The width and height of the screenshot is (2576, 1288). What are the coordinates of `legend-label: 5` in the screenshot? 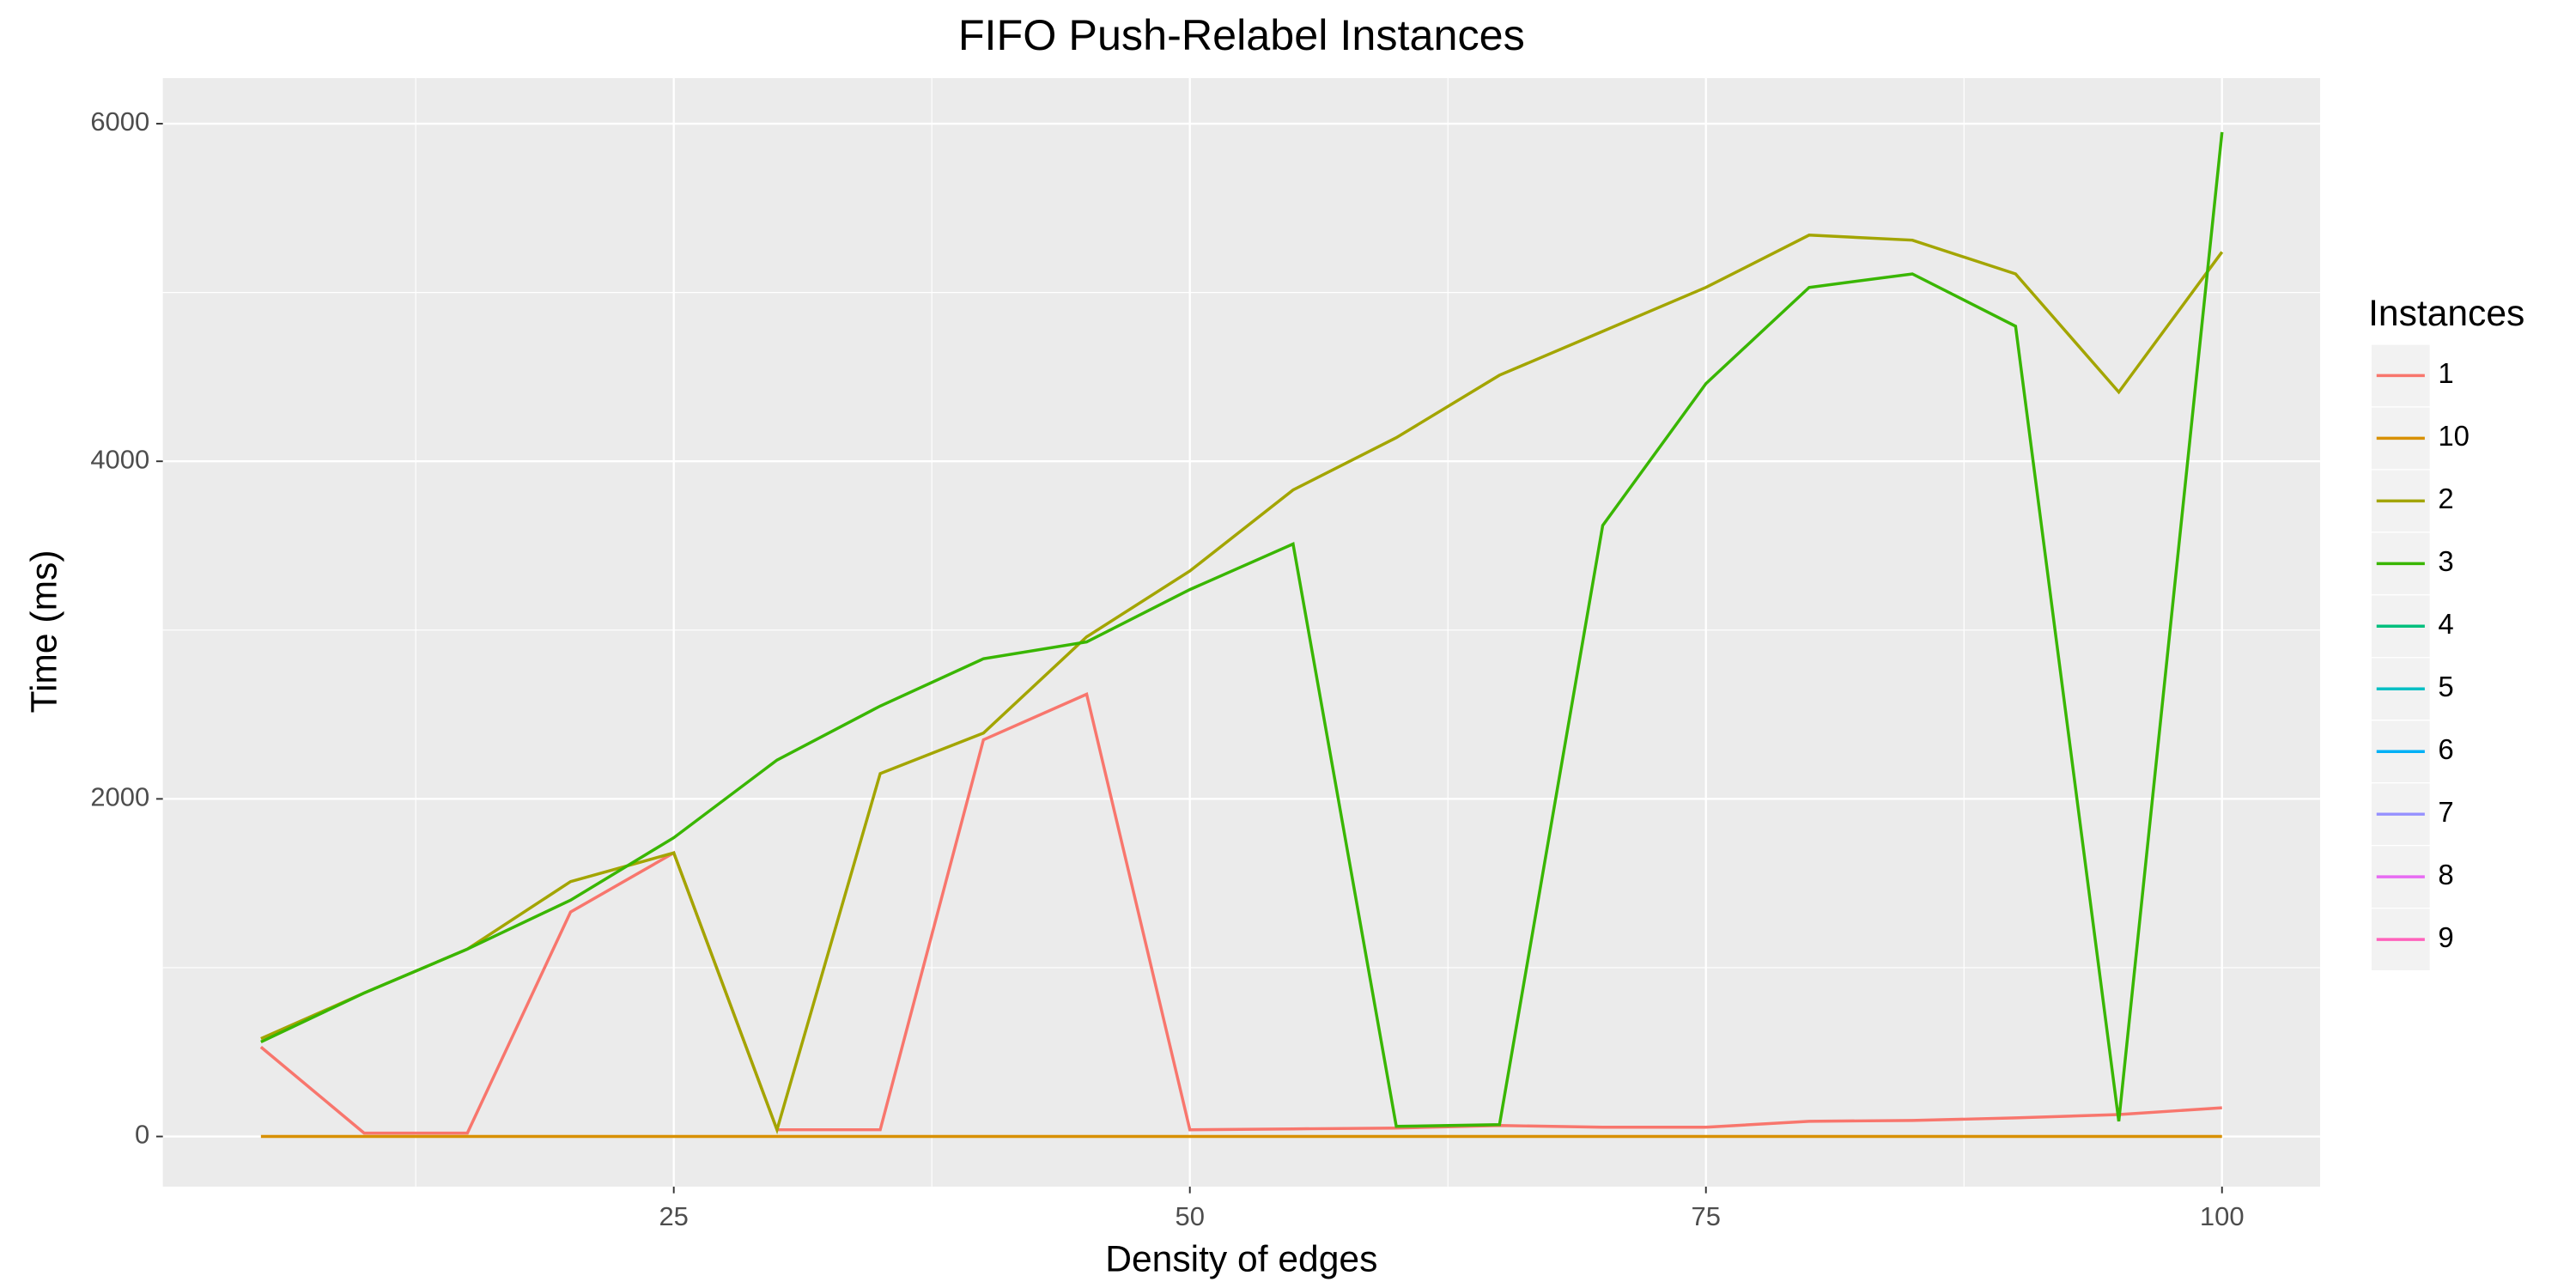 It's located at (2445, 686).